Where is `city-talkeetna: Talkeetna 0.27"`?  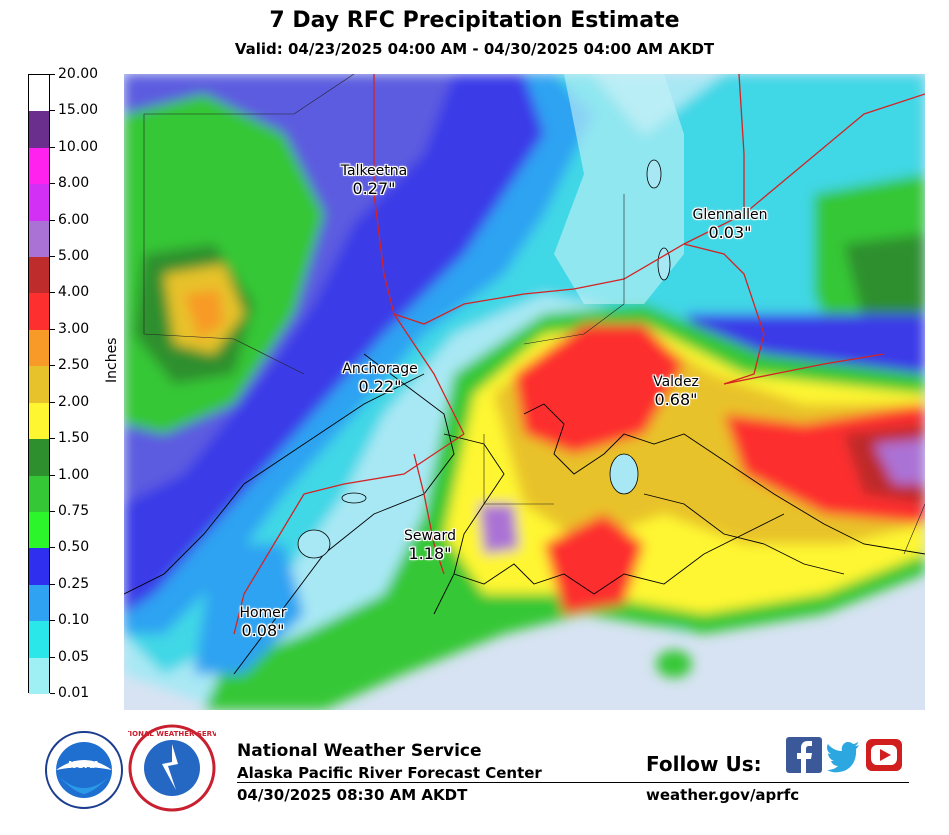
city-talkeetna: Talkeetna 0.27" is located at coordinates (374, 180).